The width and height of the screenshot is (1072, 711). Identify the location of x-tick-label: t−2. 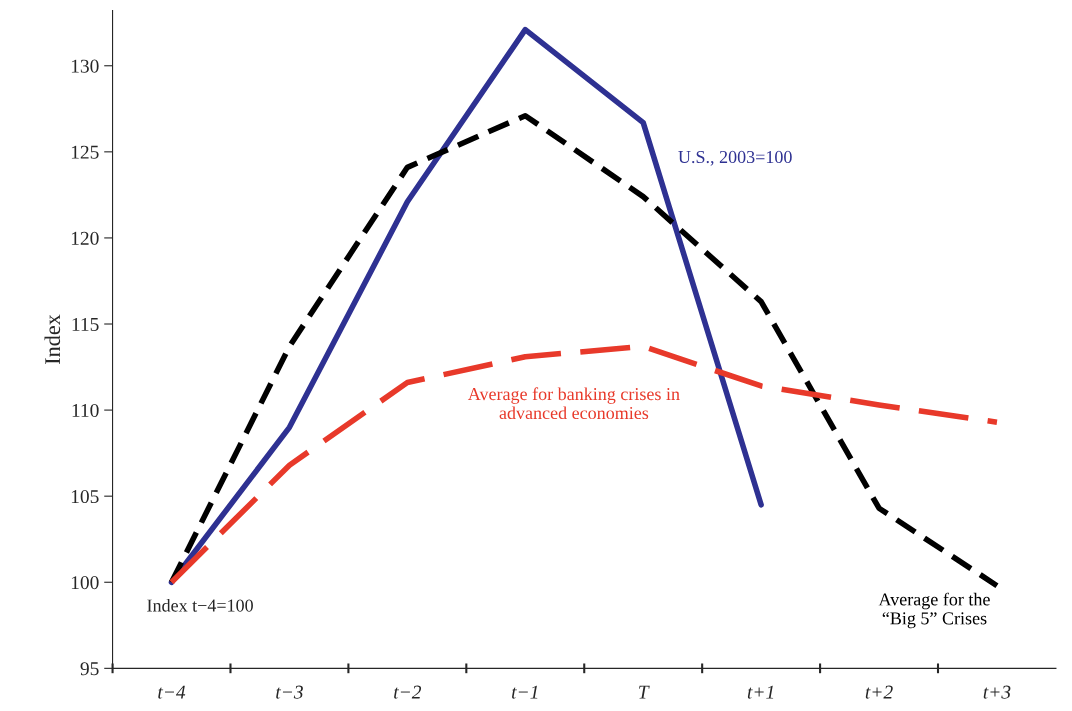
(408, 692).